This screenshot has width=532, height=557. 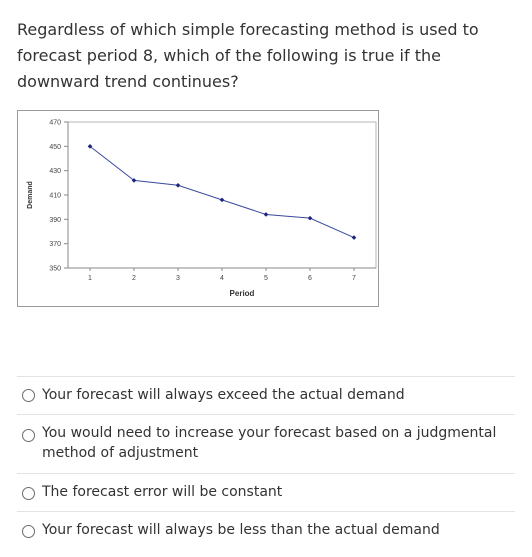 What do you see at coordinates (222, 192) in the screenshot?
I see `series-line` at bounding box center [222, 192].